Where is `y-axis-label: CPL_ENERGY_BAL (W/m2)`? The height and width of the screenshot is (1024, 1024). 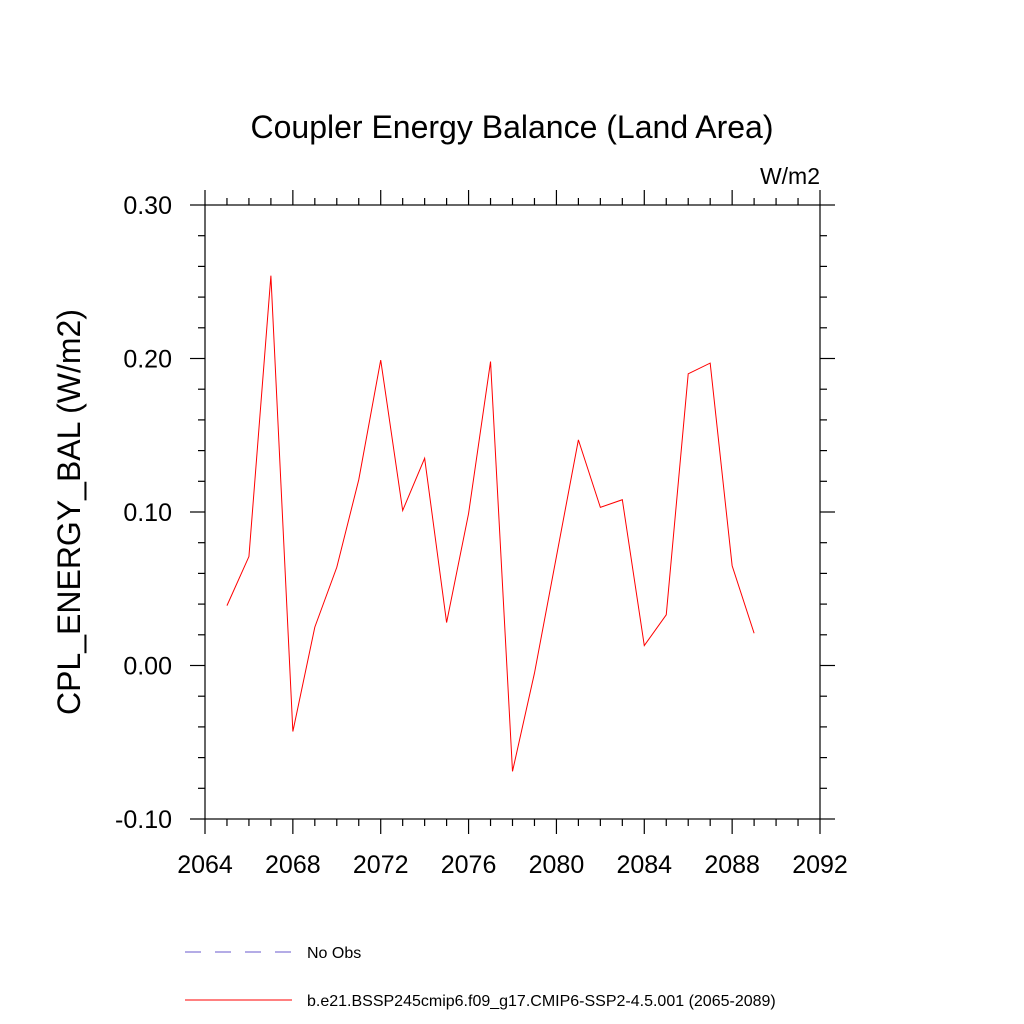 y-axis-label: CPL_ENERGY_BAL (W/m2) is located at coordinates (69, 512).